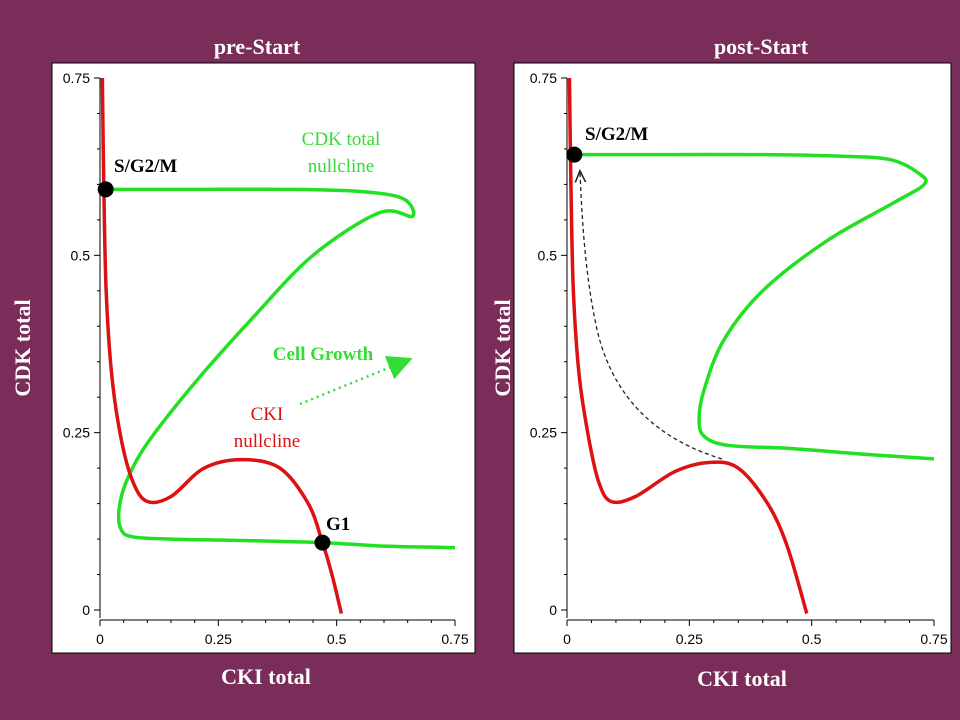  I want to click on chart-title-pre-start: pre-Start, so click(257, 46).